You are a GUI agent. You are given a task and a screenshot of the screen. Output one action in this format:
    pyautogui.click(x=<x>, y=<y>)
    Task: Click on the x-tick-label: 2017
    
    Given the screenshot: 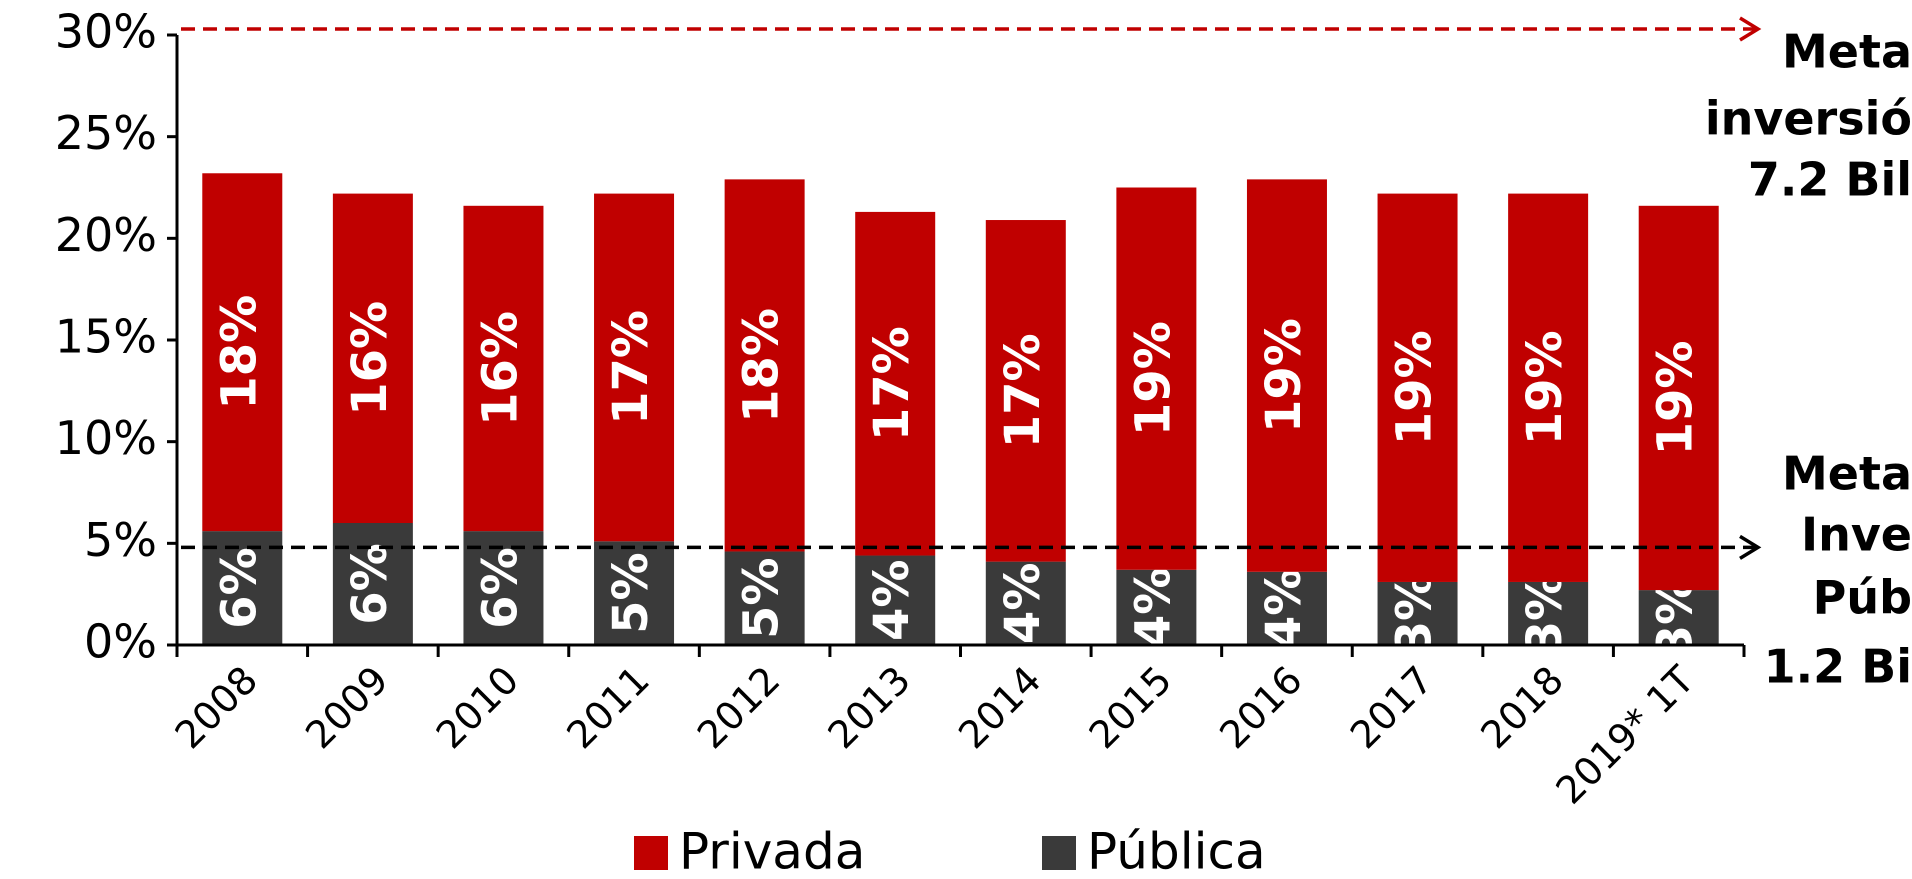 What is the action you would take?
    pyautogui.click(x=1392, y=708)
    